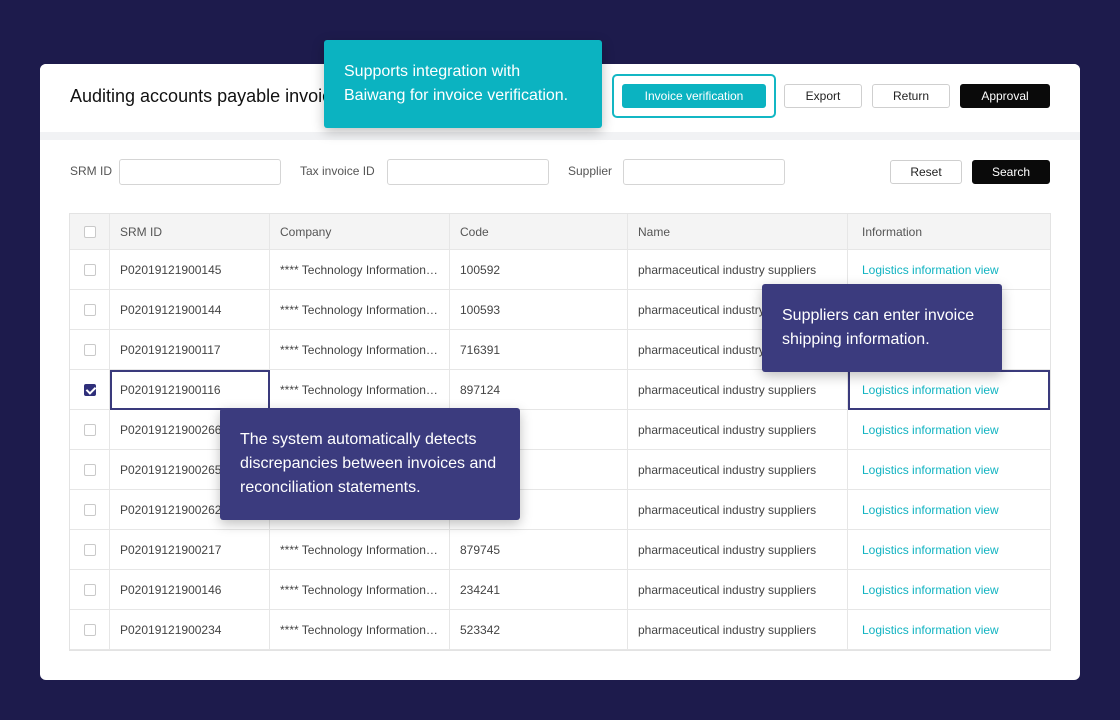 This screenshot has width=1120, height=720. I want to click on column-header-srm-id: SRM ID, so click(190, 231).